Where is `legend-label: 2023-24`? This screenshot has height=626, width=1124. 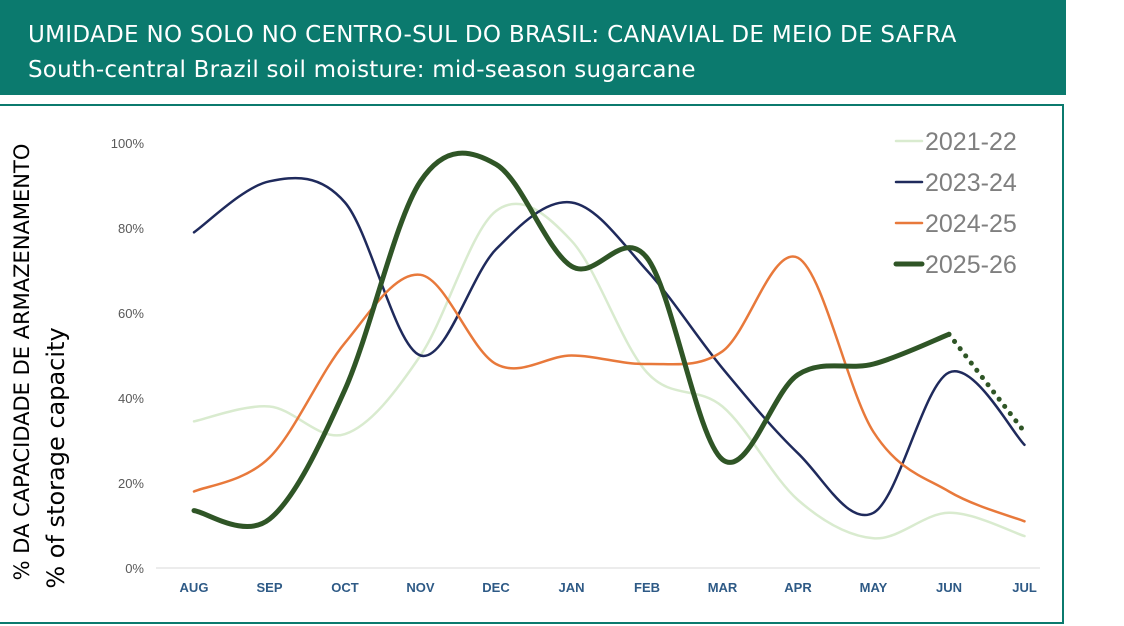
legend-label: 2023-24 is located at coordinates (971, 183).